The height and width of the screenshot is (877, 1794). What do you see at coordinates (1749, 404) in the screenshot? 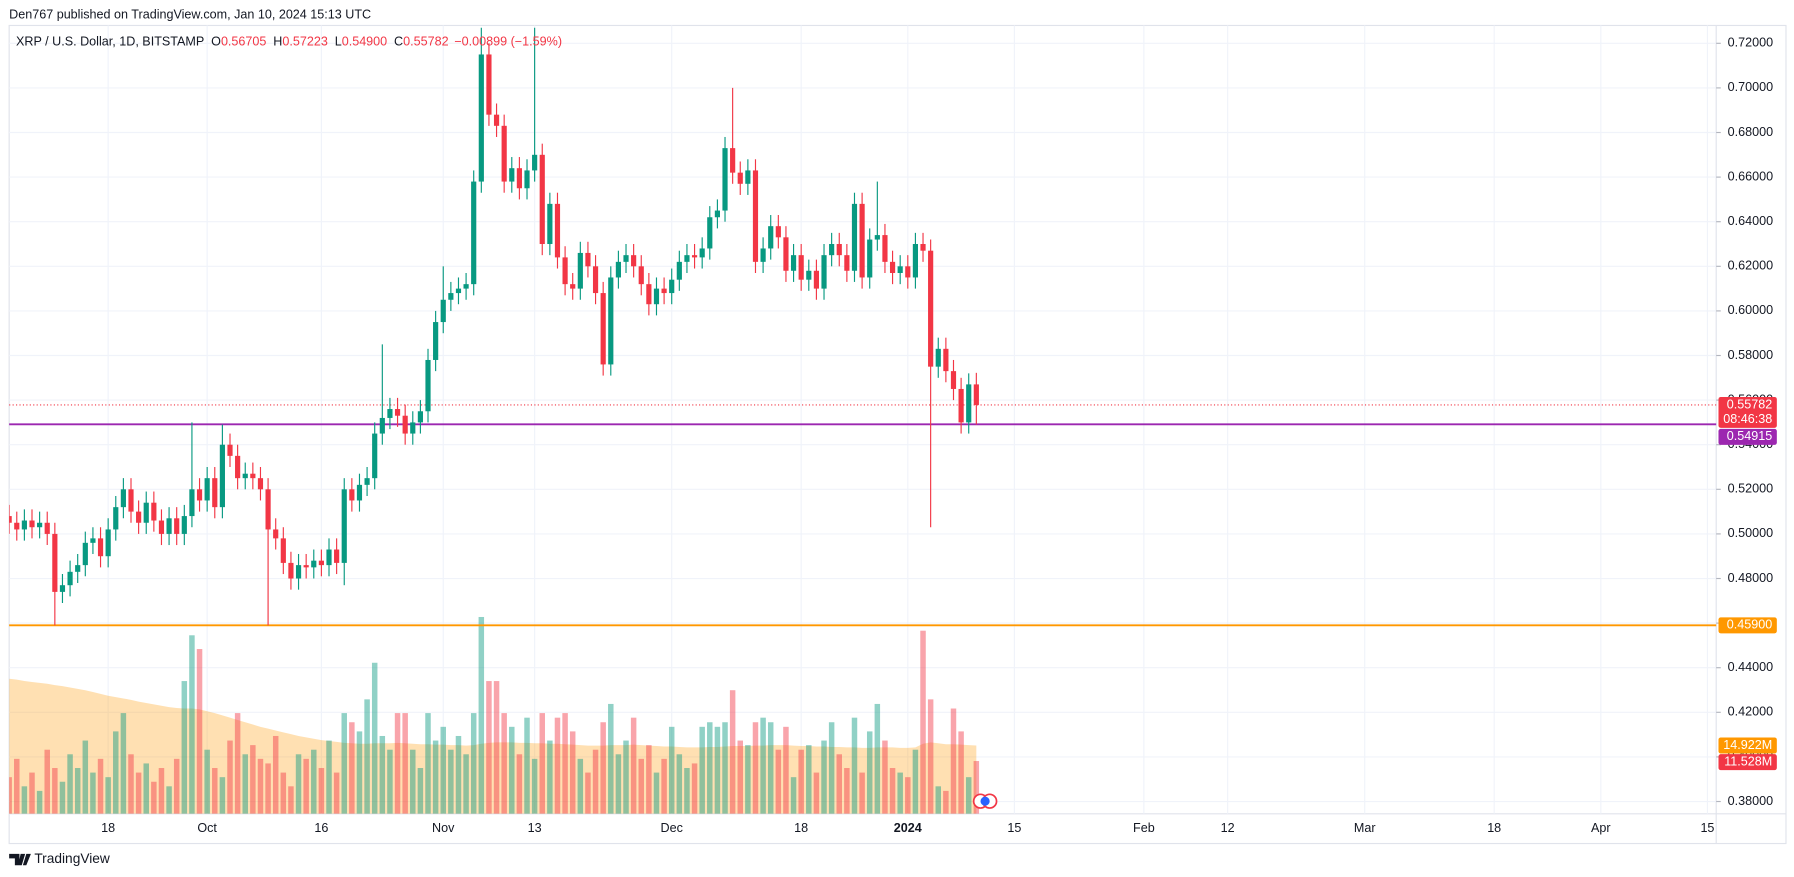
I see `last-price-label: 0.55782` at bounding box center [1749, 404].